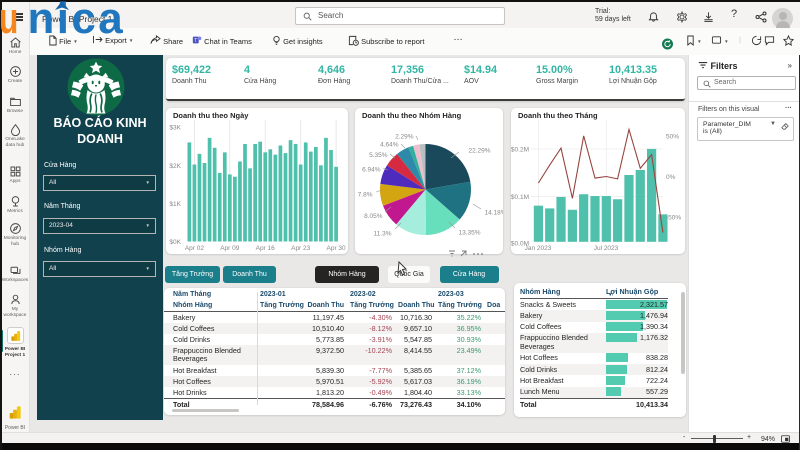 The height and width of the screenshot is (450, 800). Describe the element at coordinates (520, 149) in the screenshot. I see `svg-text: $0.2M` at that location.